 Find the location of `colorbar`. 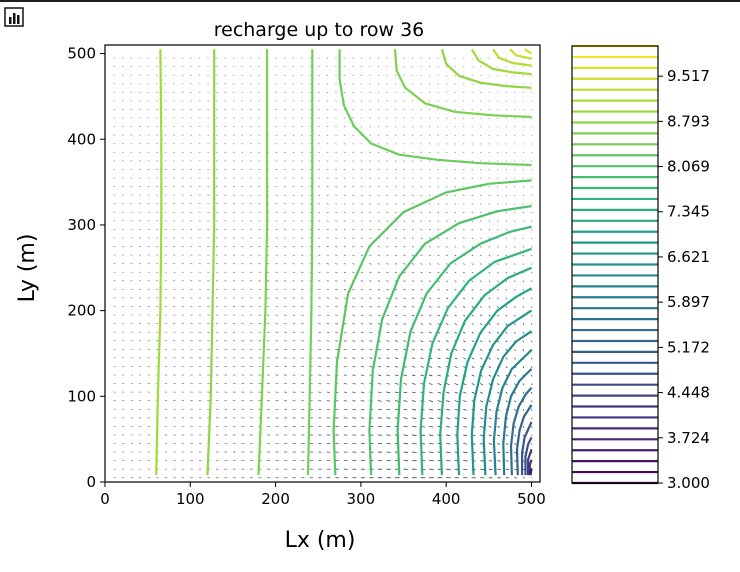

colorbar is located at coordinates (615, 264).